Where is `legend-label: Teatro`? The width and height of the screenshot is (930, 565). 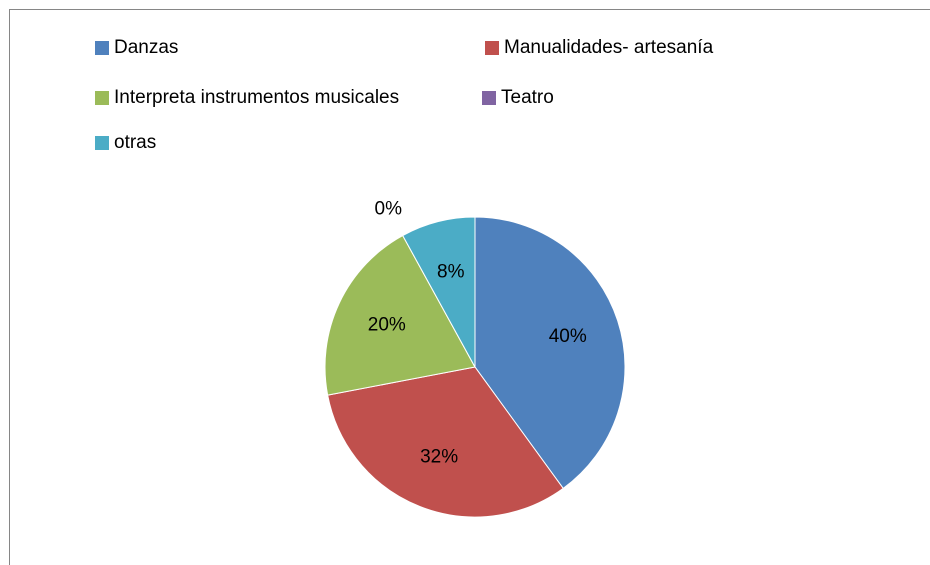 legend-label: Teatro is located at coordinates (527, 97).